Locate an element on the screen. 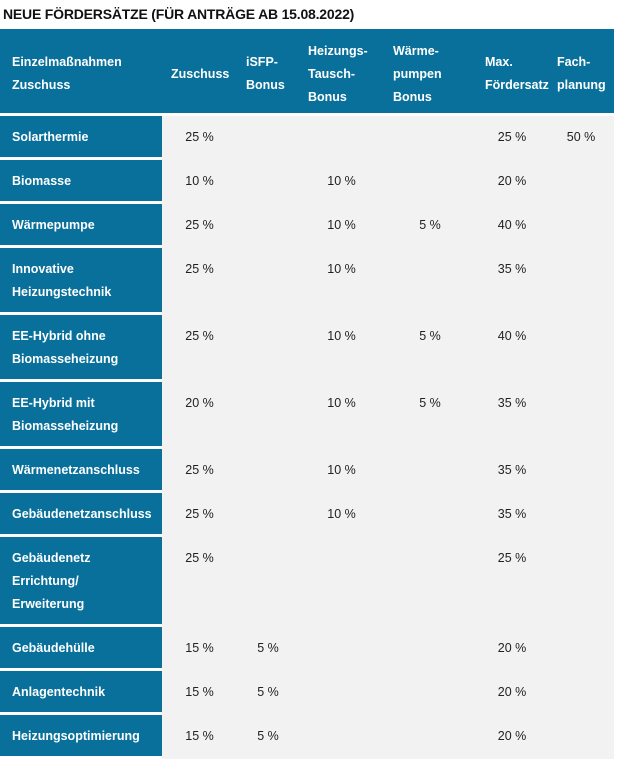  table-row: Gebäudenetzanschluss 25 % 10 % 35 % is located at coordinates (307, 514).